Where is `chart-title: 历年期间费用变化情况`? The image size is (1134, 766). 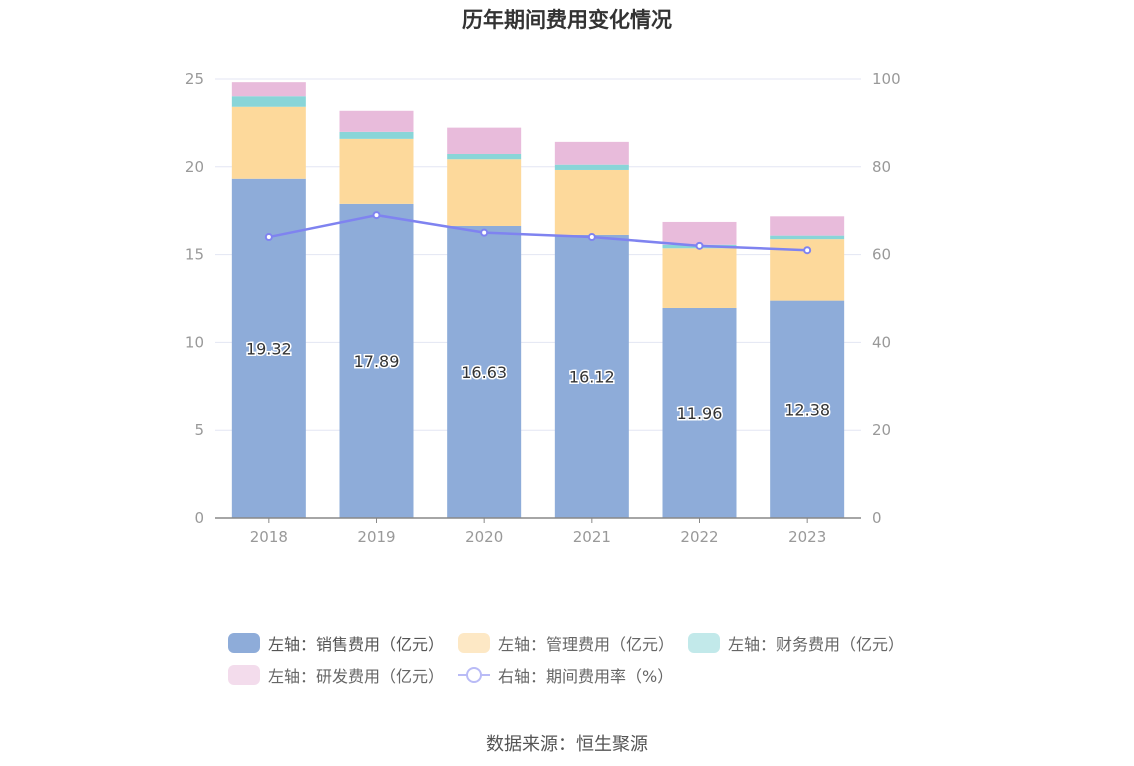 chart-title: 历年期间费用变化情况 is located at coordinates (567, 20).